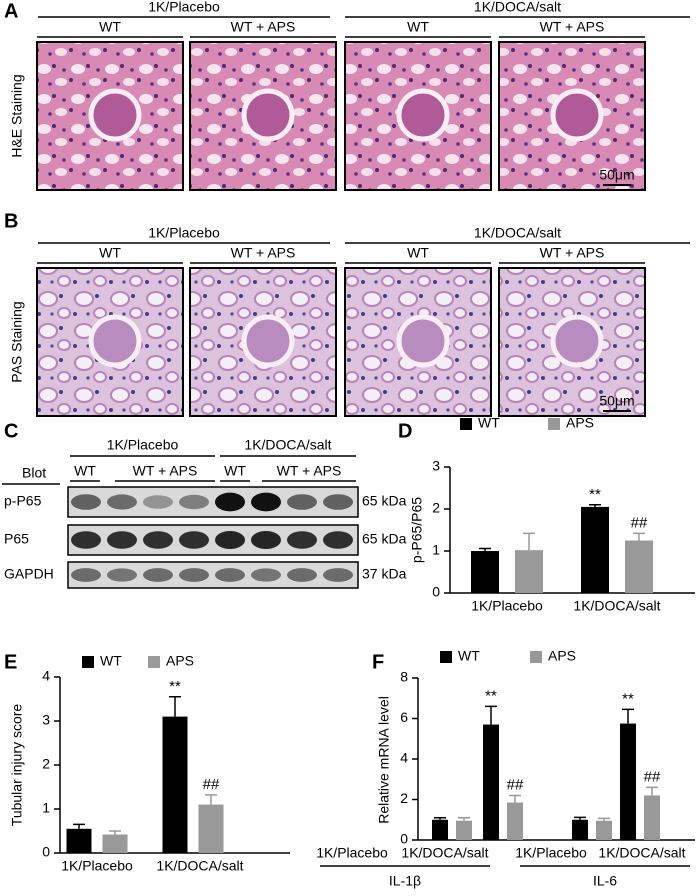  What do you see at coordinates (46, 676) in the screenshot?
I see `y-tick-label: 4` at bounding box center [46, 676].